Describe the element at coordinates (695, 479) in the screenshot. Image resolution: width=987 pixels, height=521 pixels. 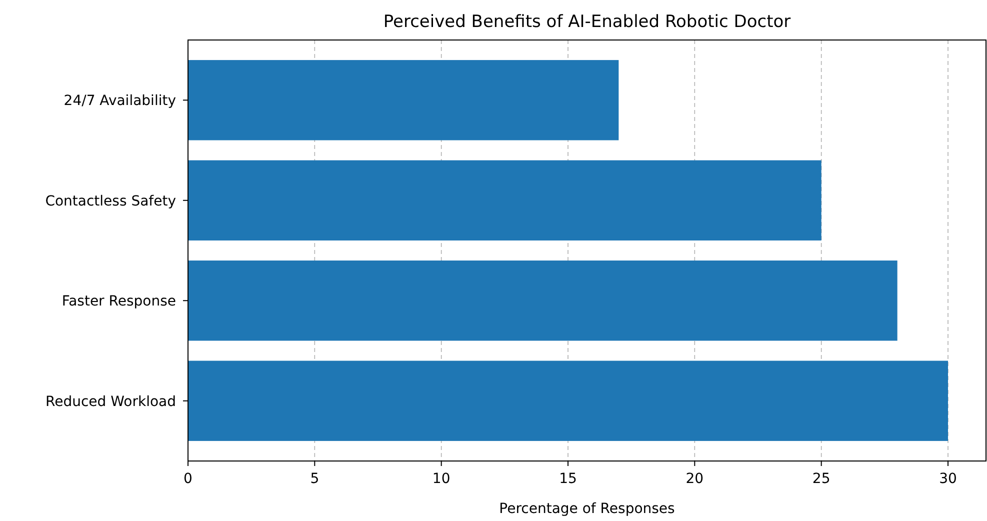
I see `x-tick-label: 20` at that location.